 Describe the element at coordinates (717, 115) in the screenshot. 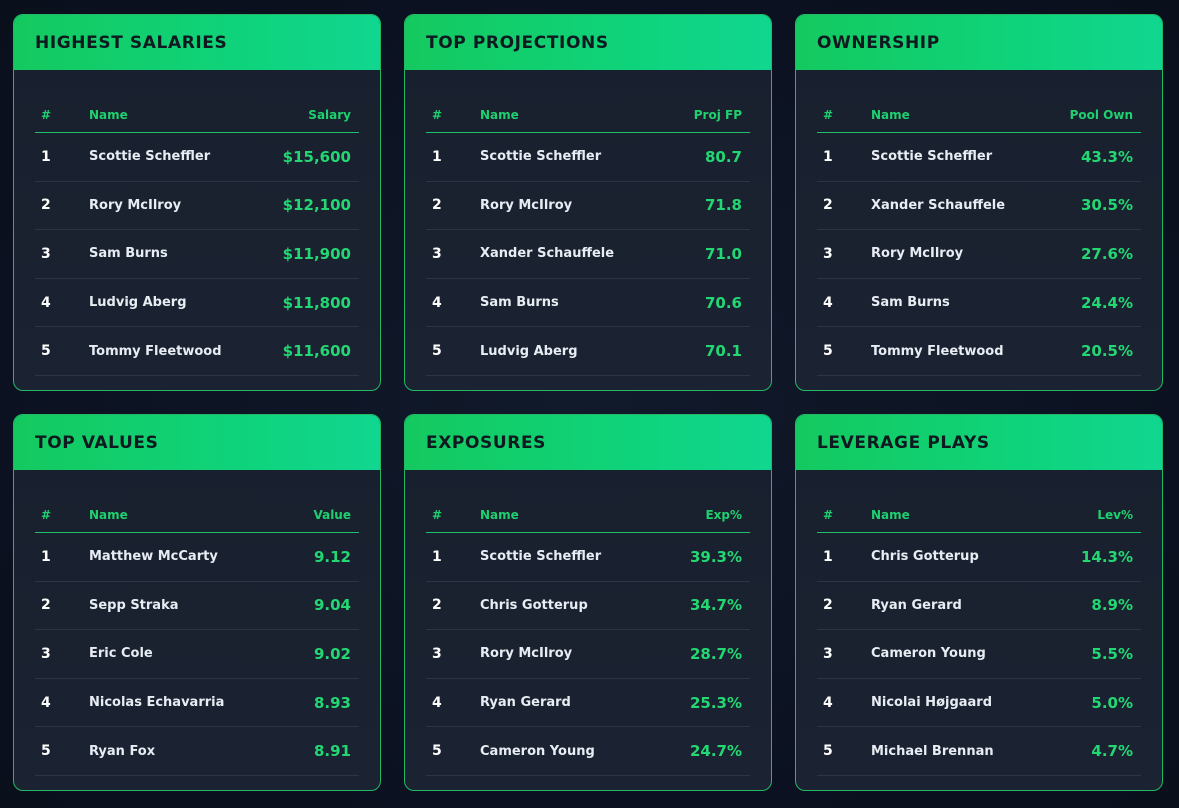

I see `value-column-header: Proj FP` at that location.